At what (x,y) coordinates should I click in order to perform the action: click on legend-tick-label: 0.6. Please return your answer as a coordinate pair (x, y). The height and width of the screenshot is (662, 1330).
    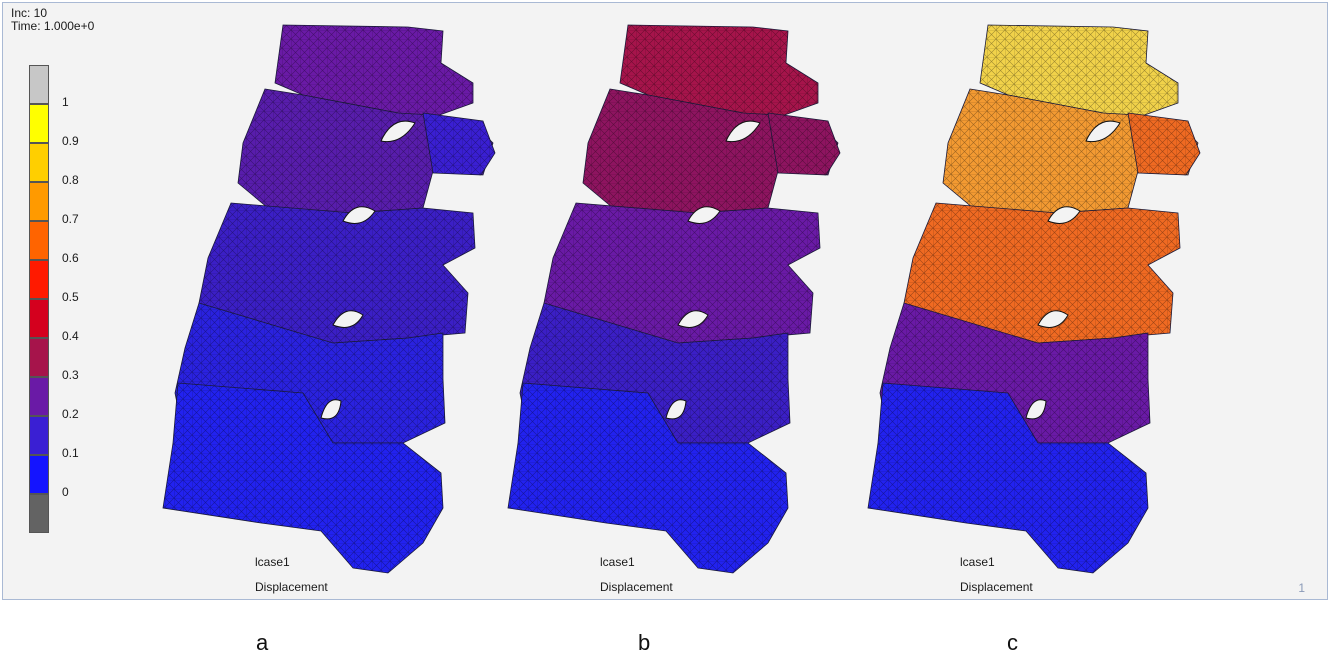
    Looking at the image, I should click on (70, 258).